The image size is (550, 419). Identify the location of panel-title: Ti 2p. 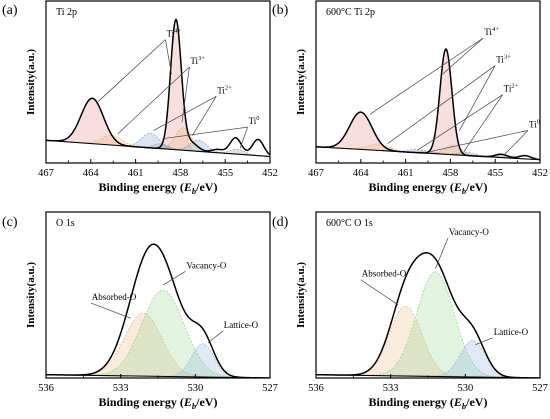
(66, 12).